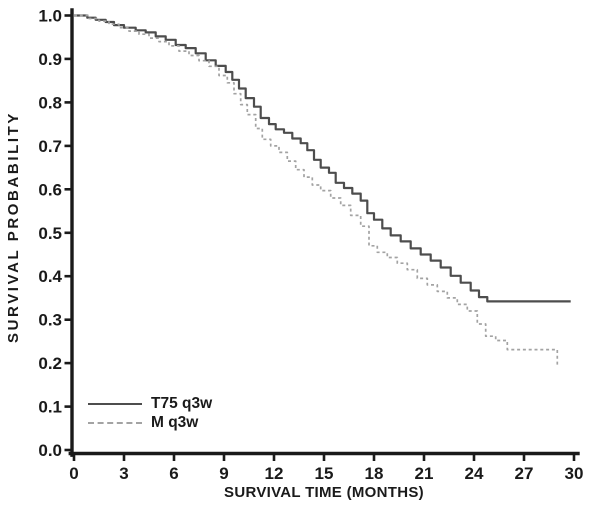 This screenshot has width=612, height=522. Describe the element at coordinates (13, 226) in the screenshot. I see `y-axis-title: SURVIVAL PROBABILITY` at that location.